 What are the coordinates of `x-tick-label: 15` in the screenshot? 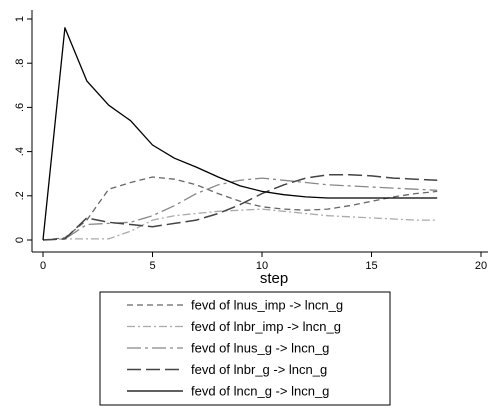 It's located at (371, 266).